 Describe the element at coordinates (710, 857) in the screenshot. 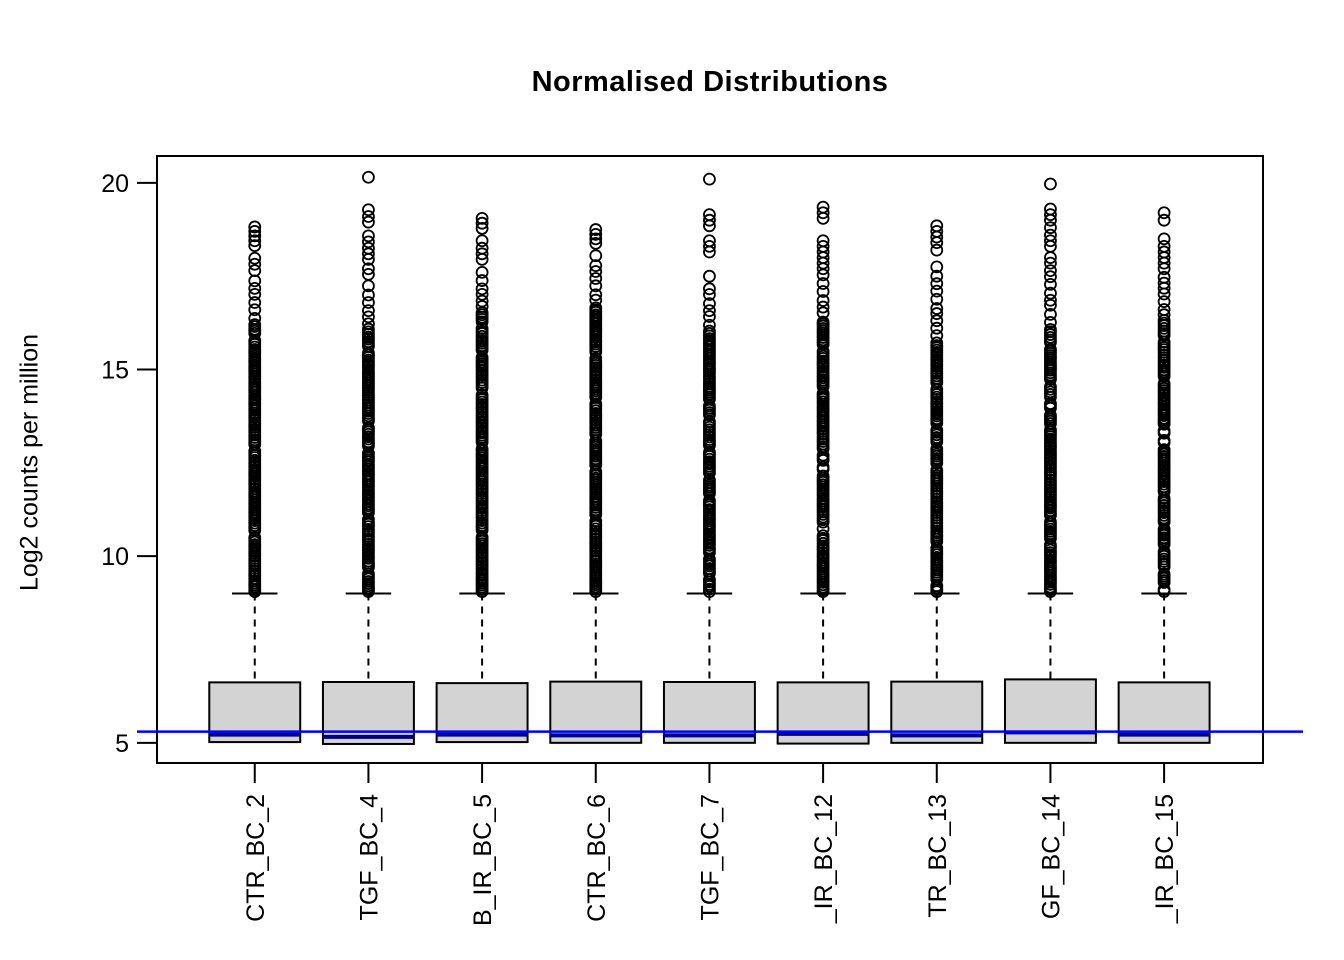

I see `x-tick-label: TGF_BC_7` at that location.